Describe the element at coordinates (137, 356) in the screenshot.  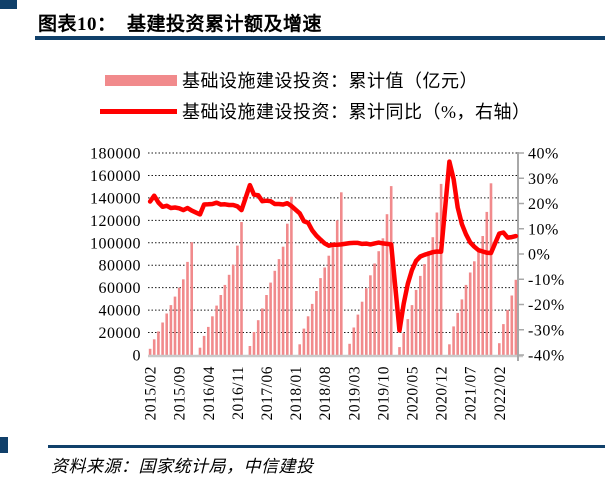
I see `left-axis-tick-label: 0` at that location.